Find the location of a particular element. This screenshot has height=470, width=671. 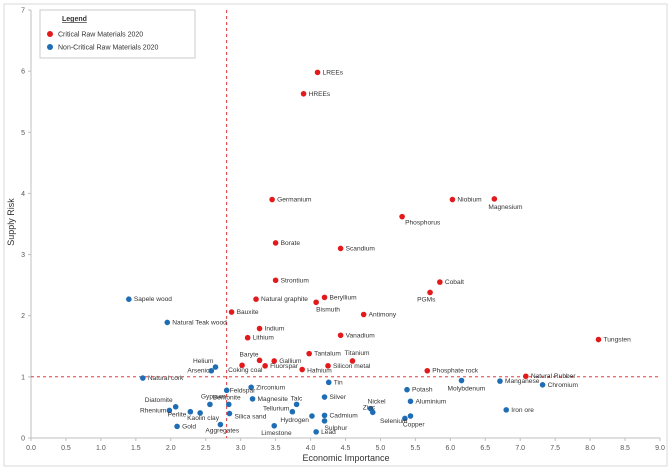

legend-box is located at coordinates (117, 34).